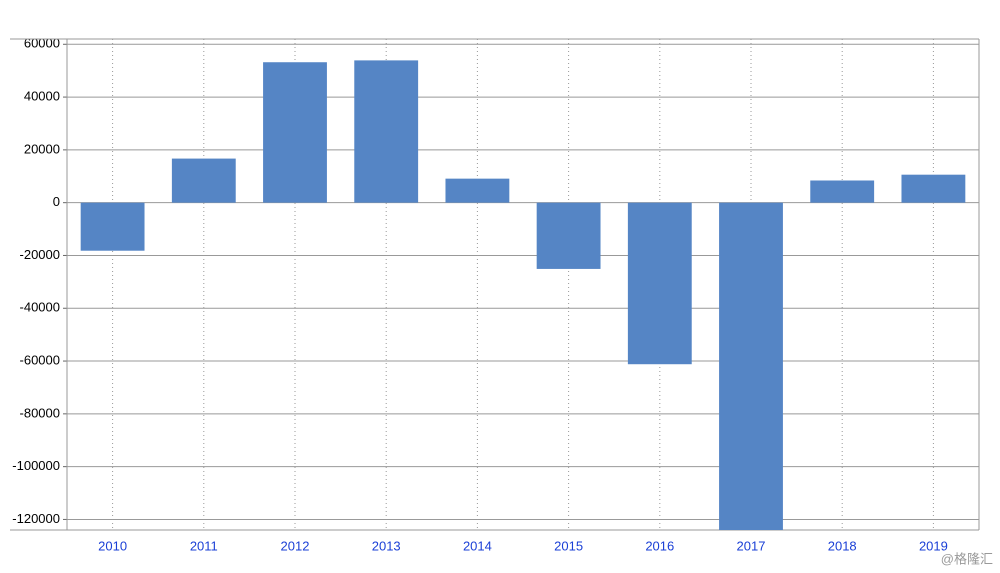  Describe the element at coordinates (36, 518) in the screenshot. I see `y-tick-label: -120000` at that location.